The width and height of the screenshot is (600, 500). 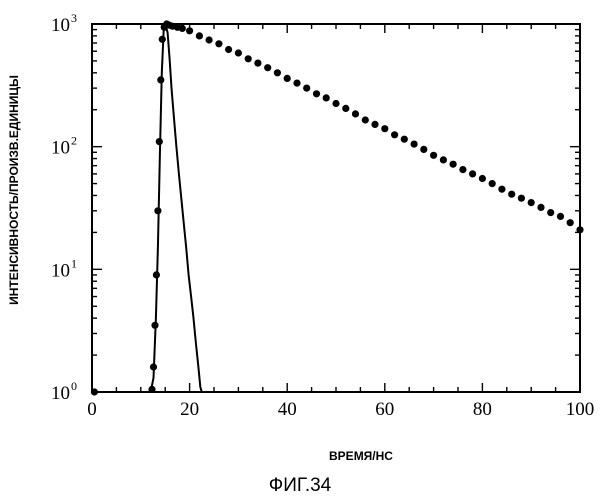 What do you see at coordinates (74, 386) in the screenshot?
I see `y-tick-exponent: 0` at bounding box center [74, 386].